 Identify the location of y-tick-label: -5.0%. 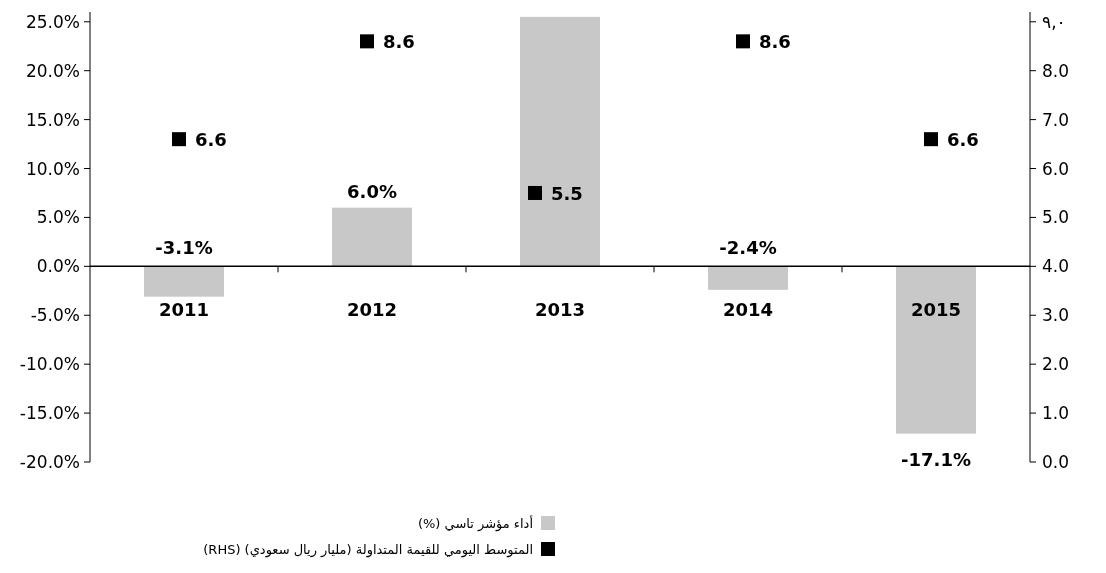
(55, 315).